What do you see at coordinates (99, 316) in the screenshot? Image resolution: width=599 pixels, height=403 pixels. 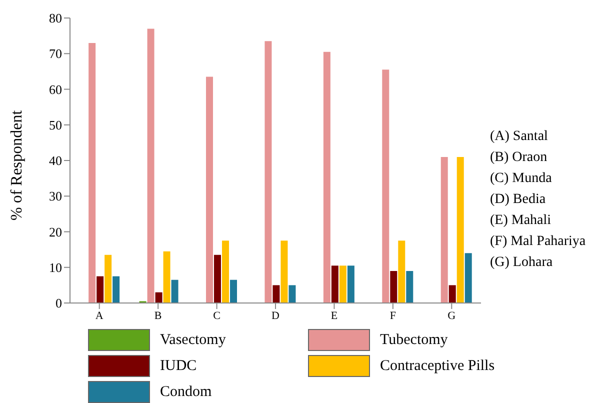 I see `x-tick-label: A` at bounding box center [99, 316].